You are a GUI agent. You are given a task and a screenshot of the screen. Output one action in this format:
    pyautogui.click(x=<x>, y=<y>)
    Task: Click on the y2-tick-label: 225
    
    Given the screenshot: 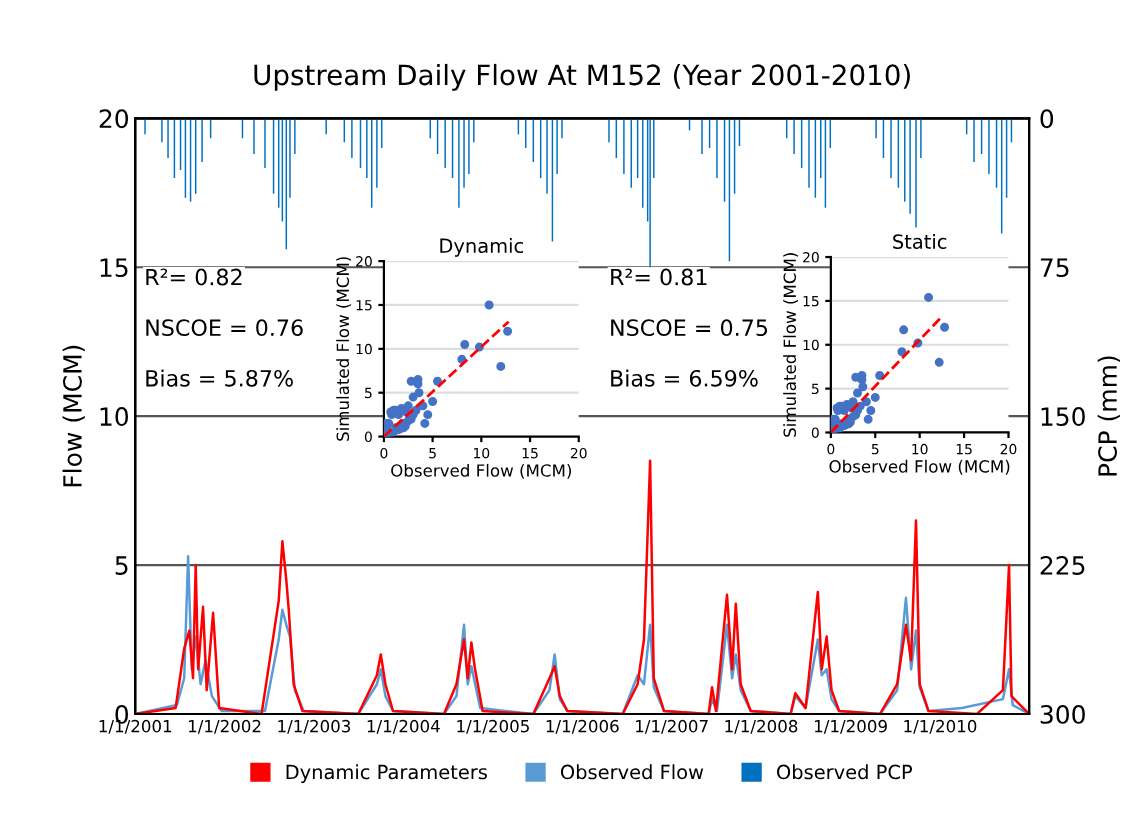 What is the action you would take?
    pyautogui.click(x=1062, y=565)
    